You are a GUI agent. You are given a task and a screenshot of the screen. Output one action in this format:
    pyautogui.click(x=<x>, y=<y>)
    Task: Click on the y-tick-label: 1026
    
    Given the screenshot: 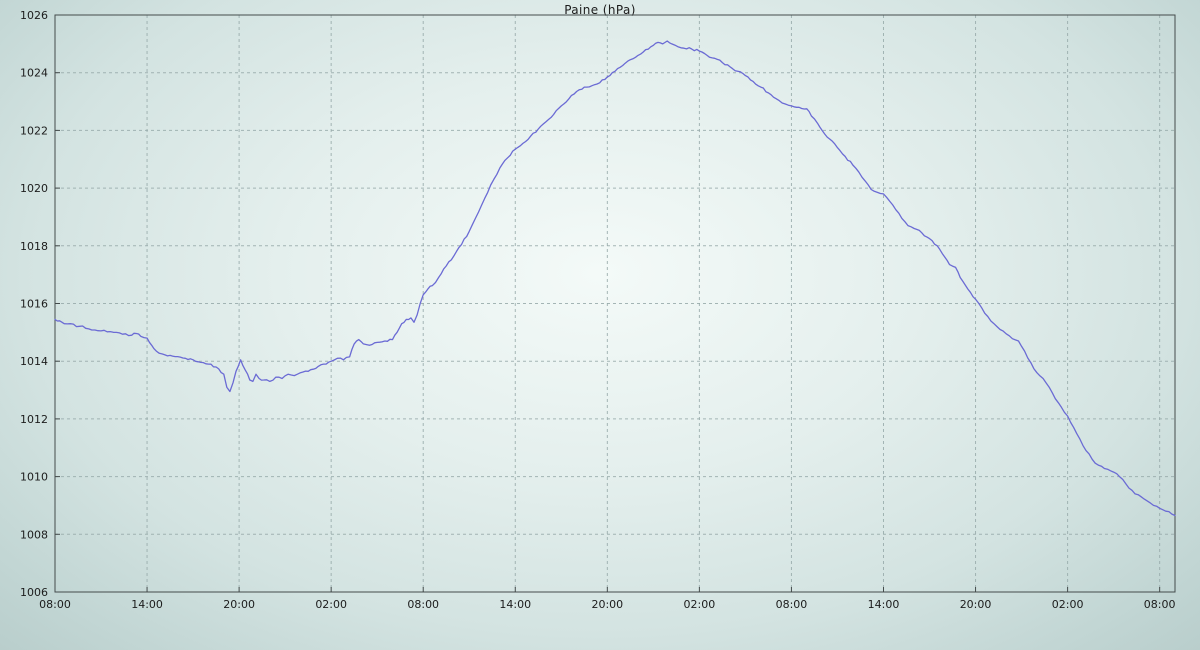 What is the action you would take?
    pyautogui.click(x=34, y=15)
    